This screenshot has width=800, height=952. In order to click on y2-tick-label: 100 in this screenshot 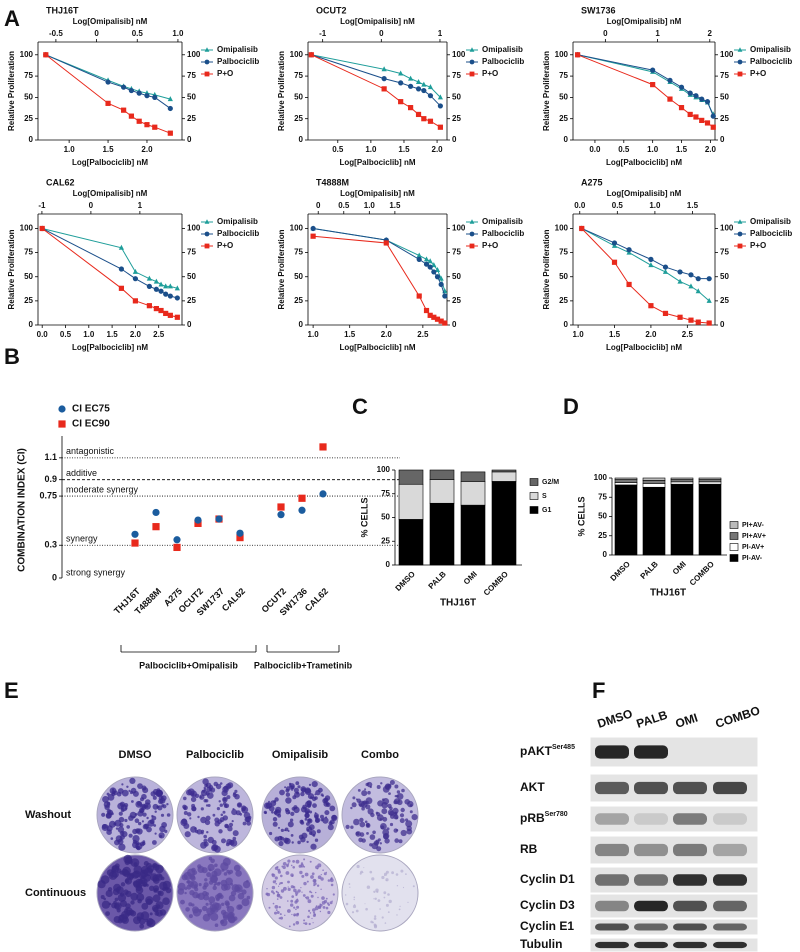, I will do `click(459, 228)`.